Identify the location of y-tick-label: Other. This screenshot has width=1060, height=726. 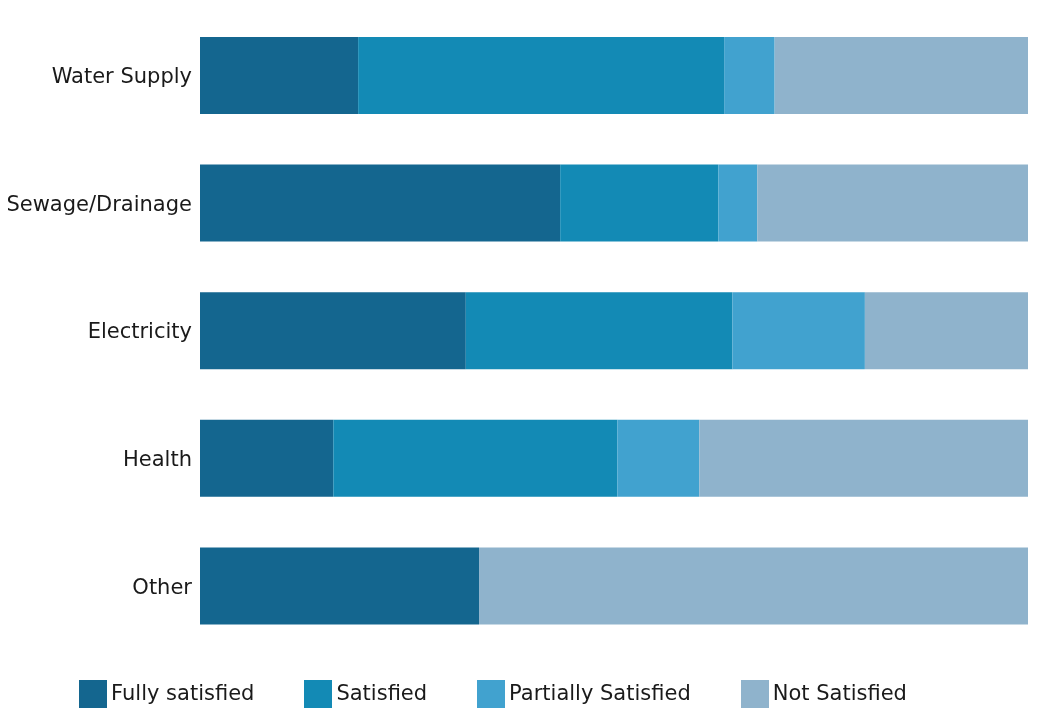
(162, 586).